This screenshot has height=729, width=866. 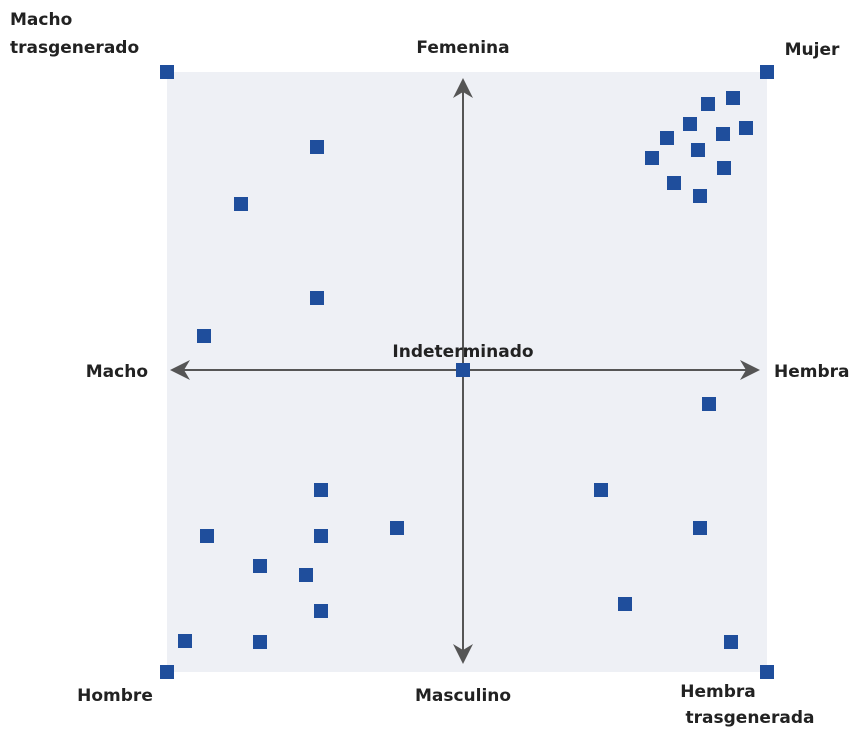 What do you see at coordinates (115, 696) in the screenshot?
I see `label: Hombre` at bounding box center [115, 696].